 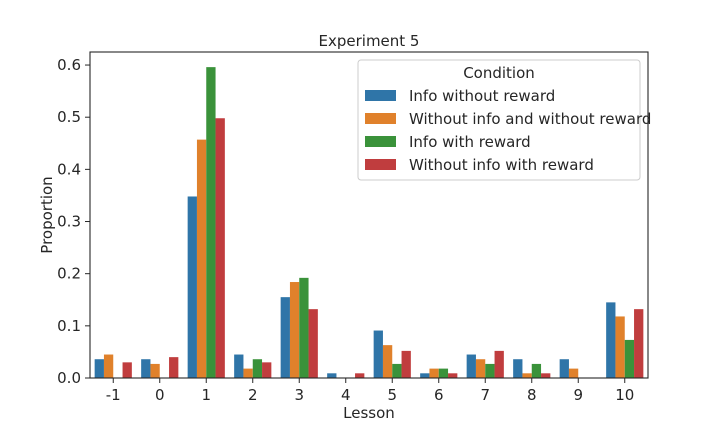 I want to click on legend-box, so click(x=499, y=120).